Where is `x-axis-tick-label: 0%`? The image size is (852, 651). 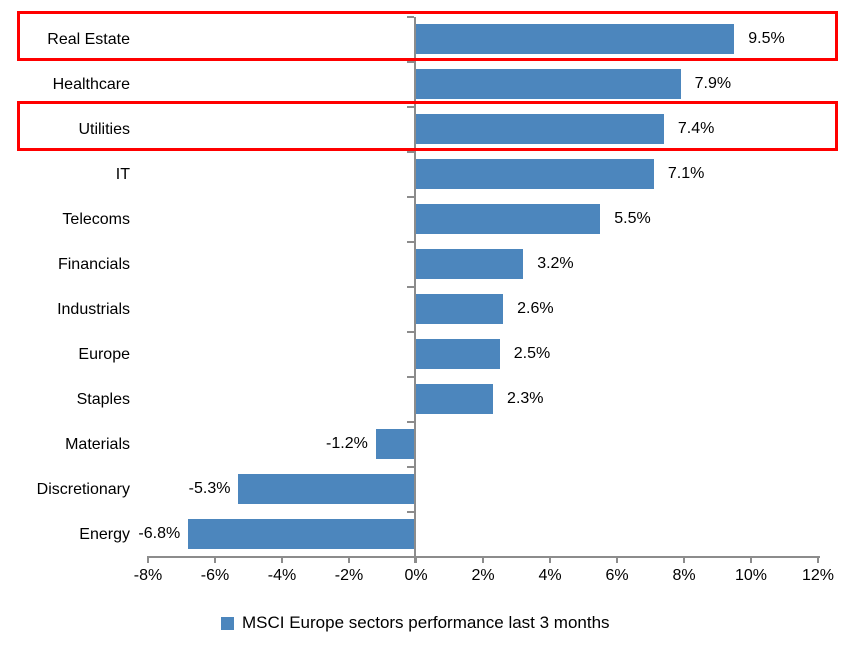 x-axis-tick-label: 0% is located at coordinates (416, 575).